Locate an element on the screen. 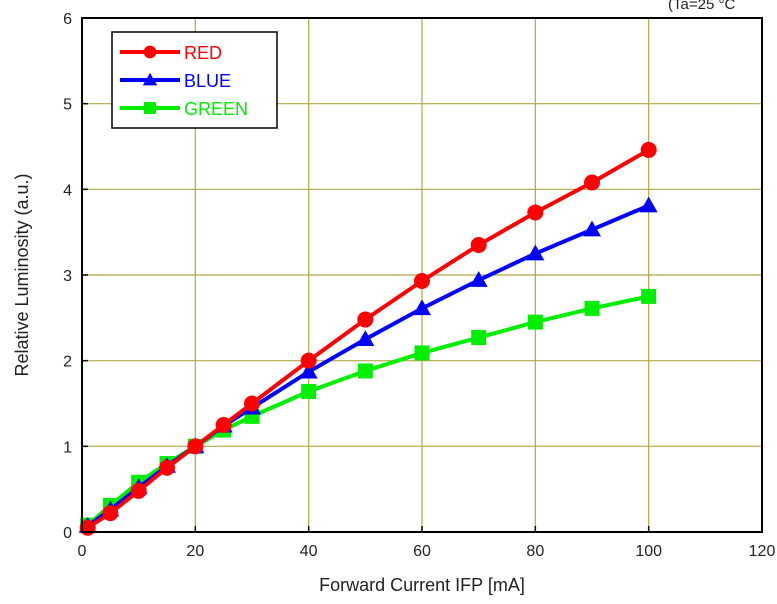 This screenshot has height=604, width=777. legend-marker-red is located at coordinates (150, 52).